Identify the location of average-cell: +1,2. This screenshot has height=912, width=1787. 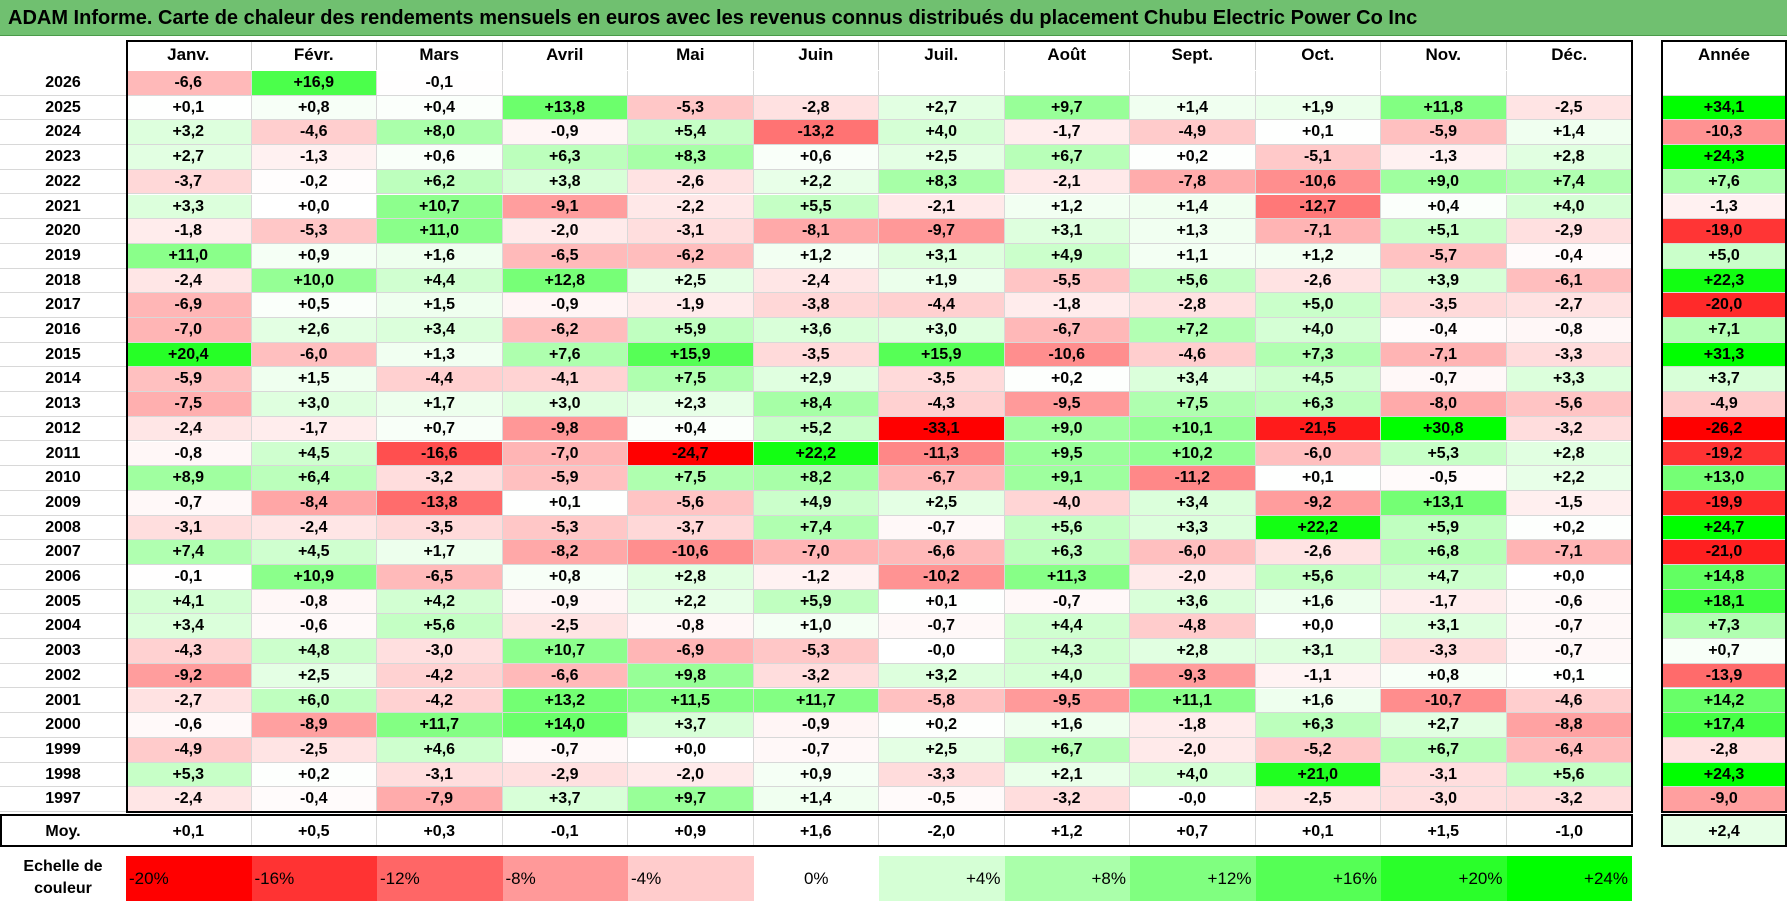
(1067, 831).